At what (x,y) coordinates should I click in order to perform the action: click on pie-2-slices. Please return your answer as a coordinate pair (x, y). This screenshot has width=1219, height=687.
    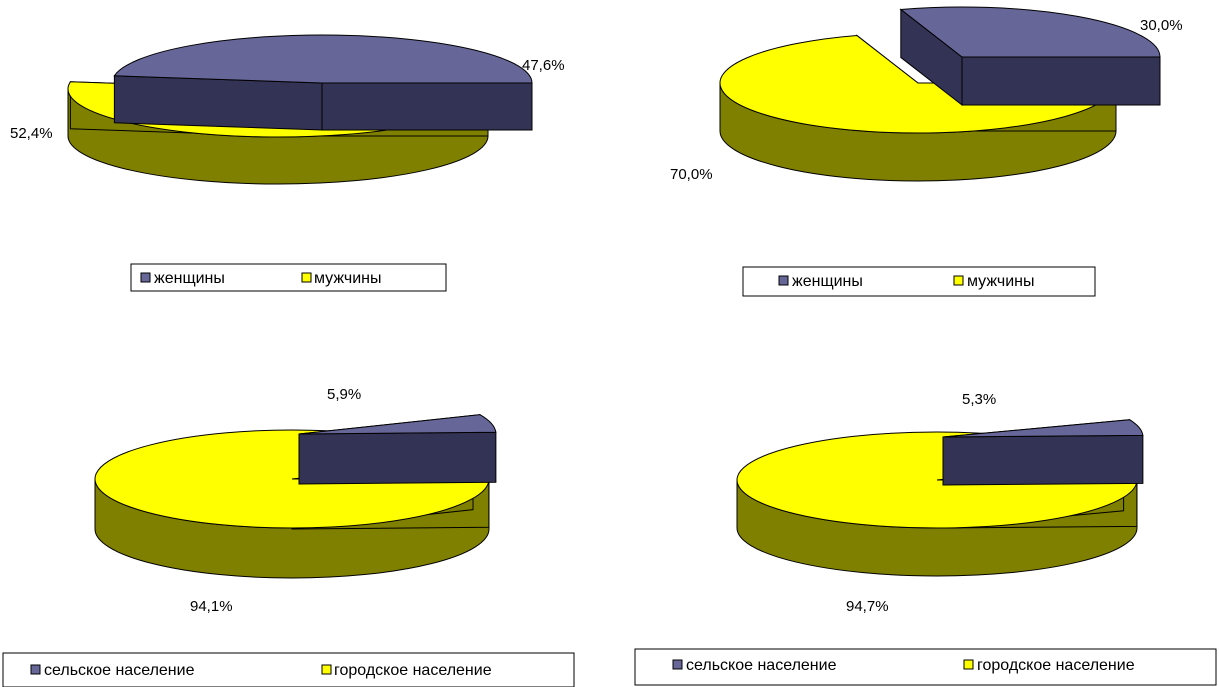
    Looking at the image, I should click on (940, 94).